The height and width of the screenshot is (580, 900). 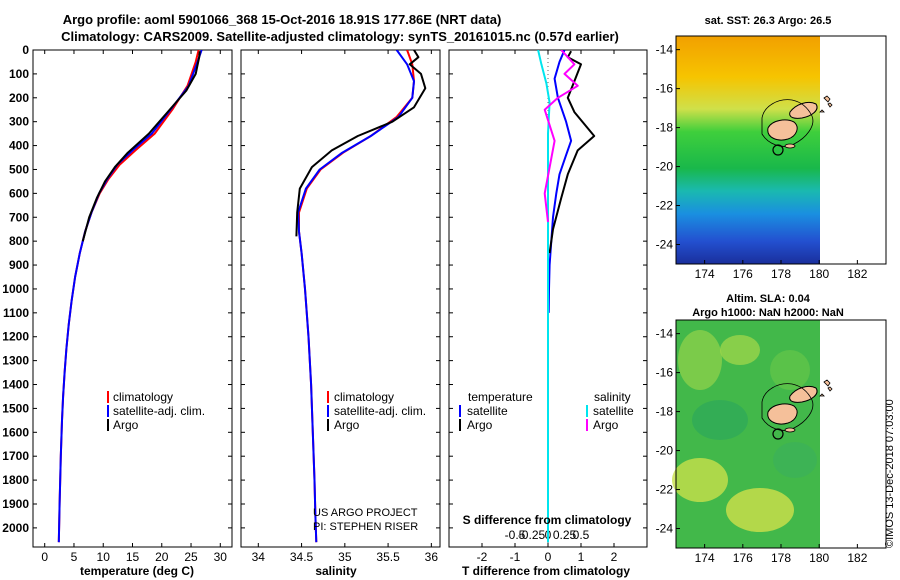 I want to click on x-tick-label: 2, so click(x=614, y=557).